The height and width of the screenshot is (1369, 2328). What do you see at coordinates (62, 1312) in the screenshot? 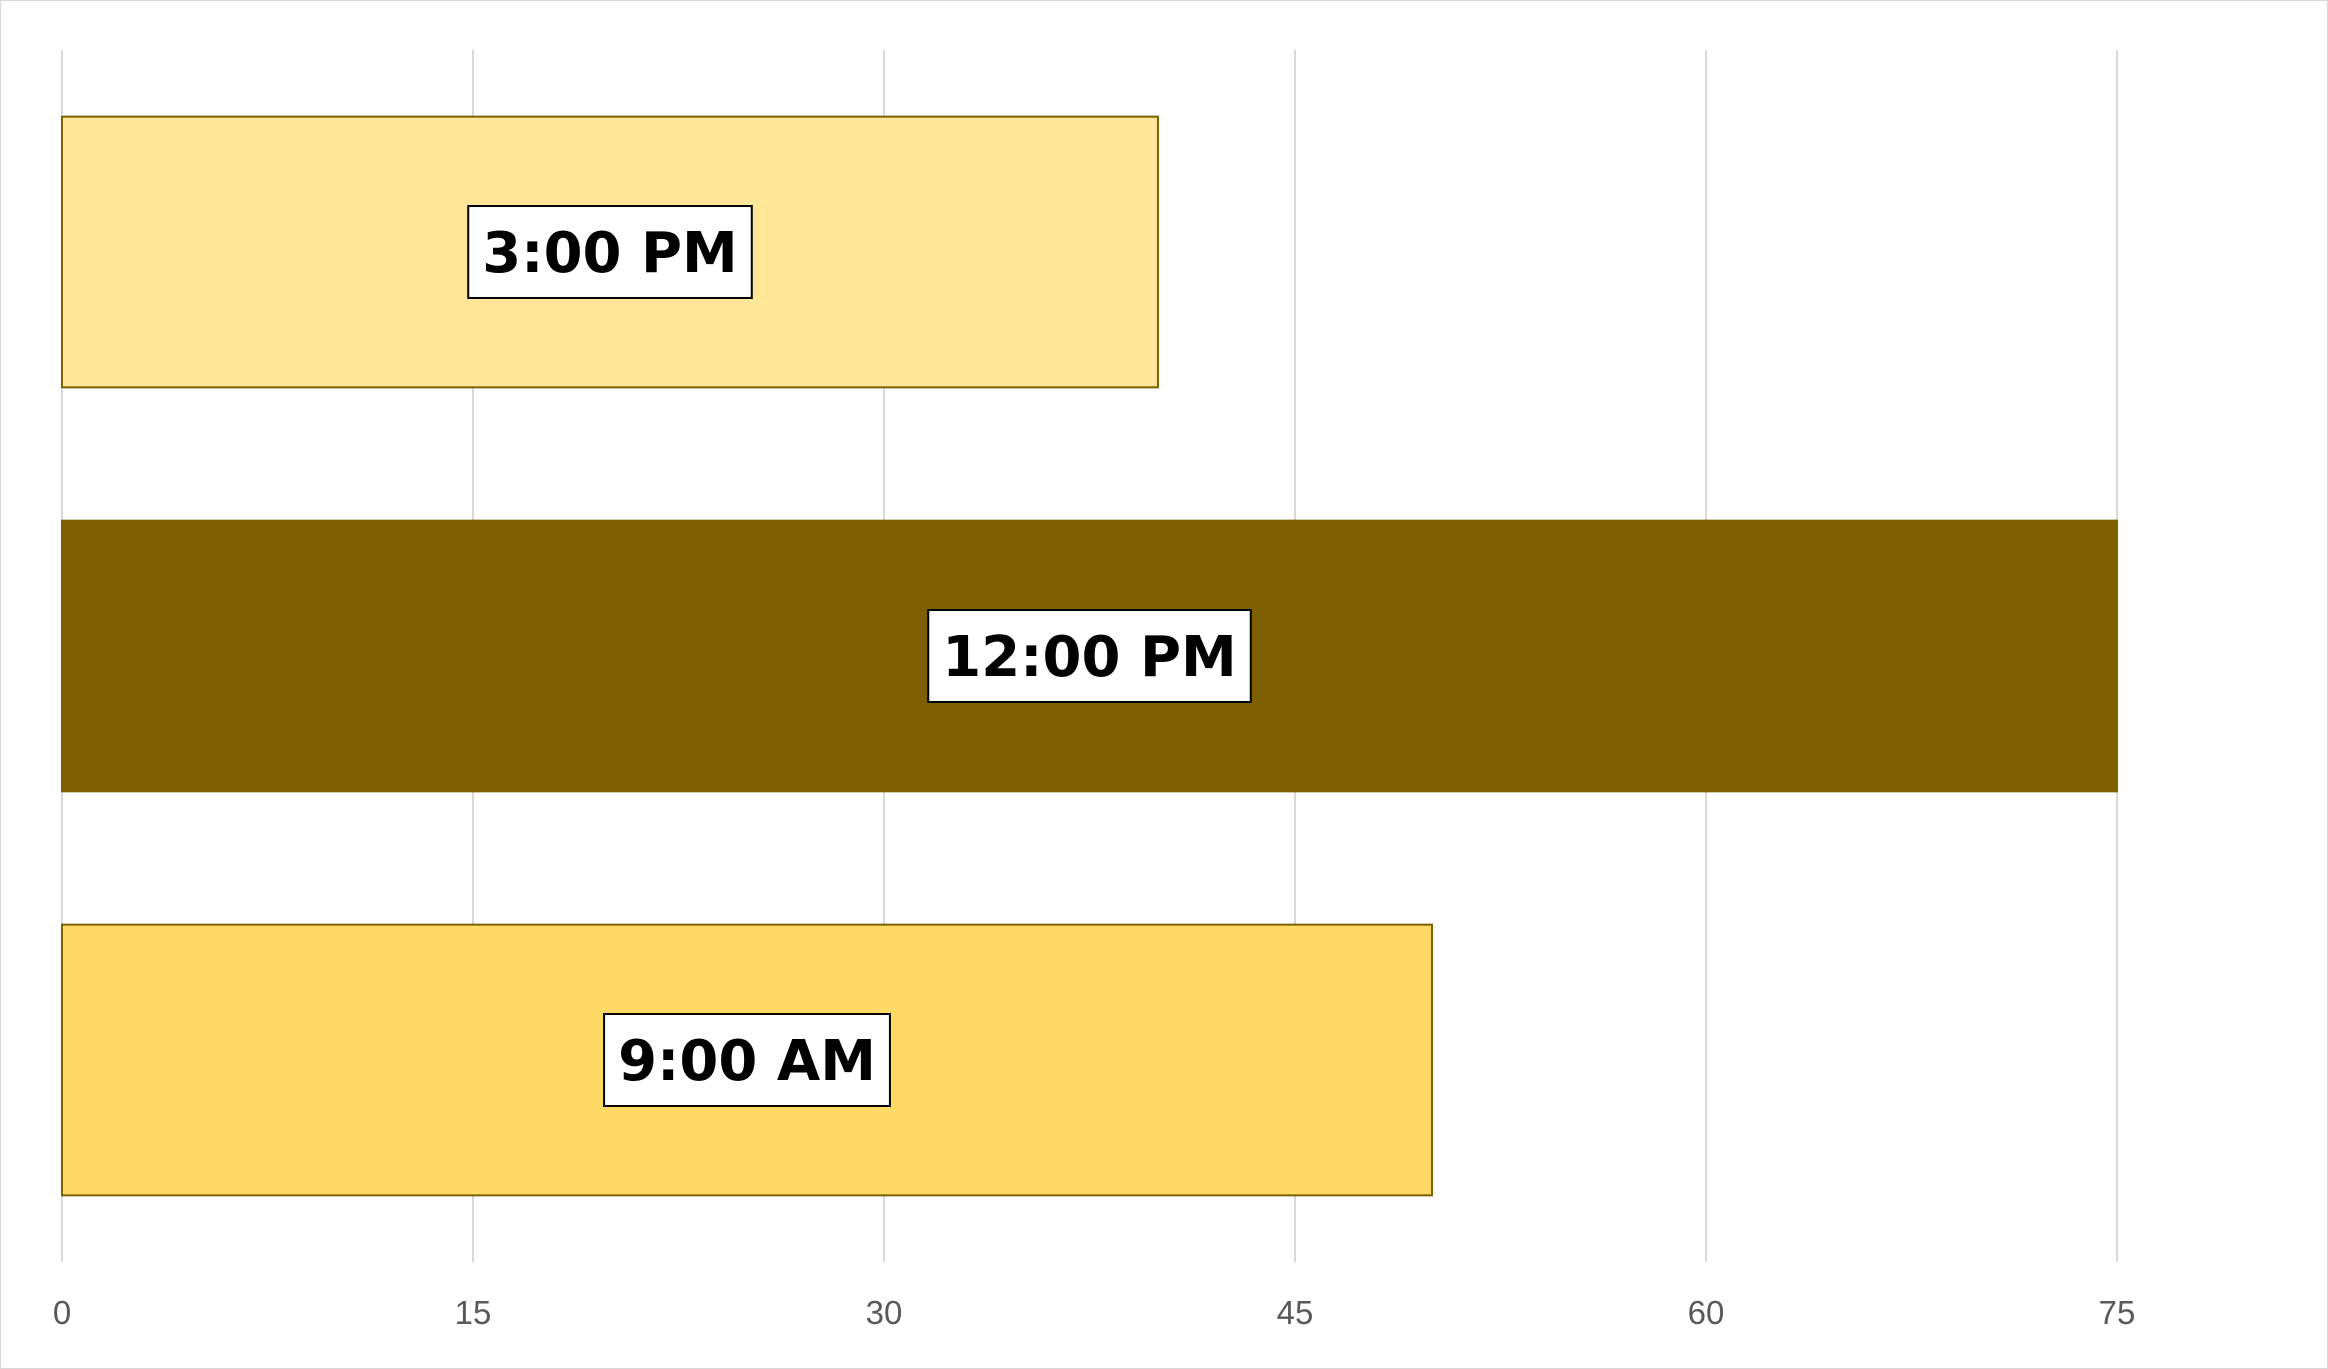
I see `x-tick-label-0: 0` at bounding box center [62, 1312].